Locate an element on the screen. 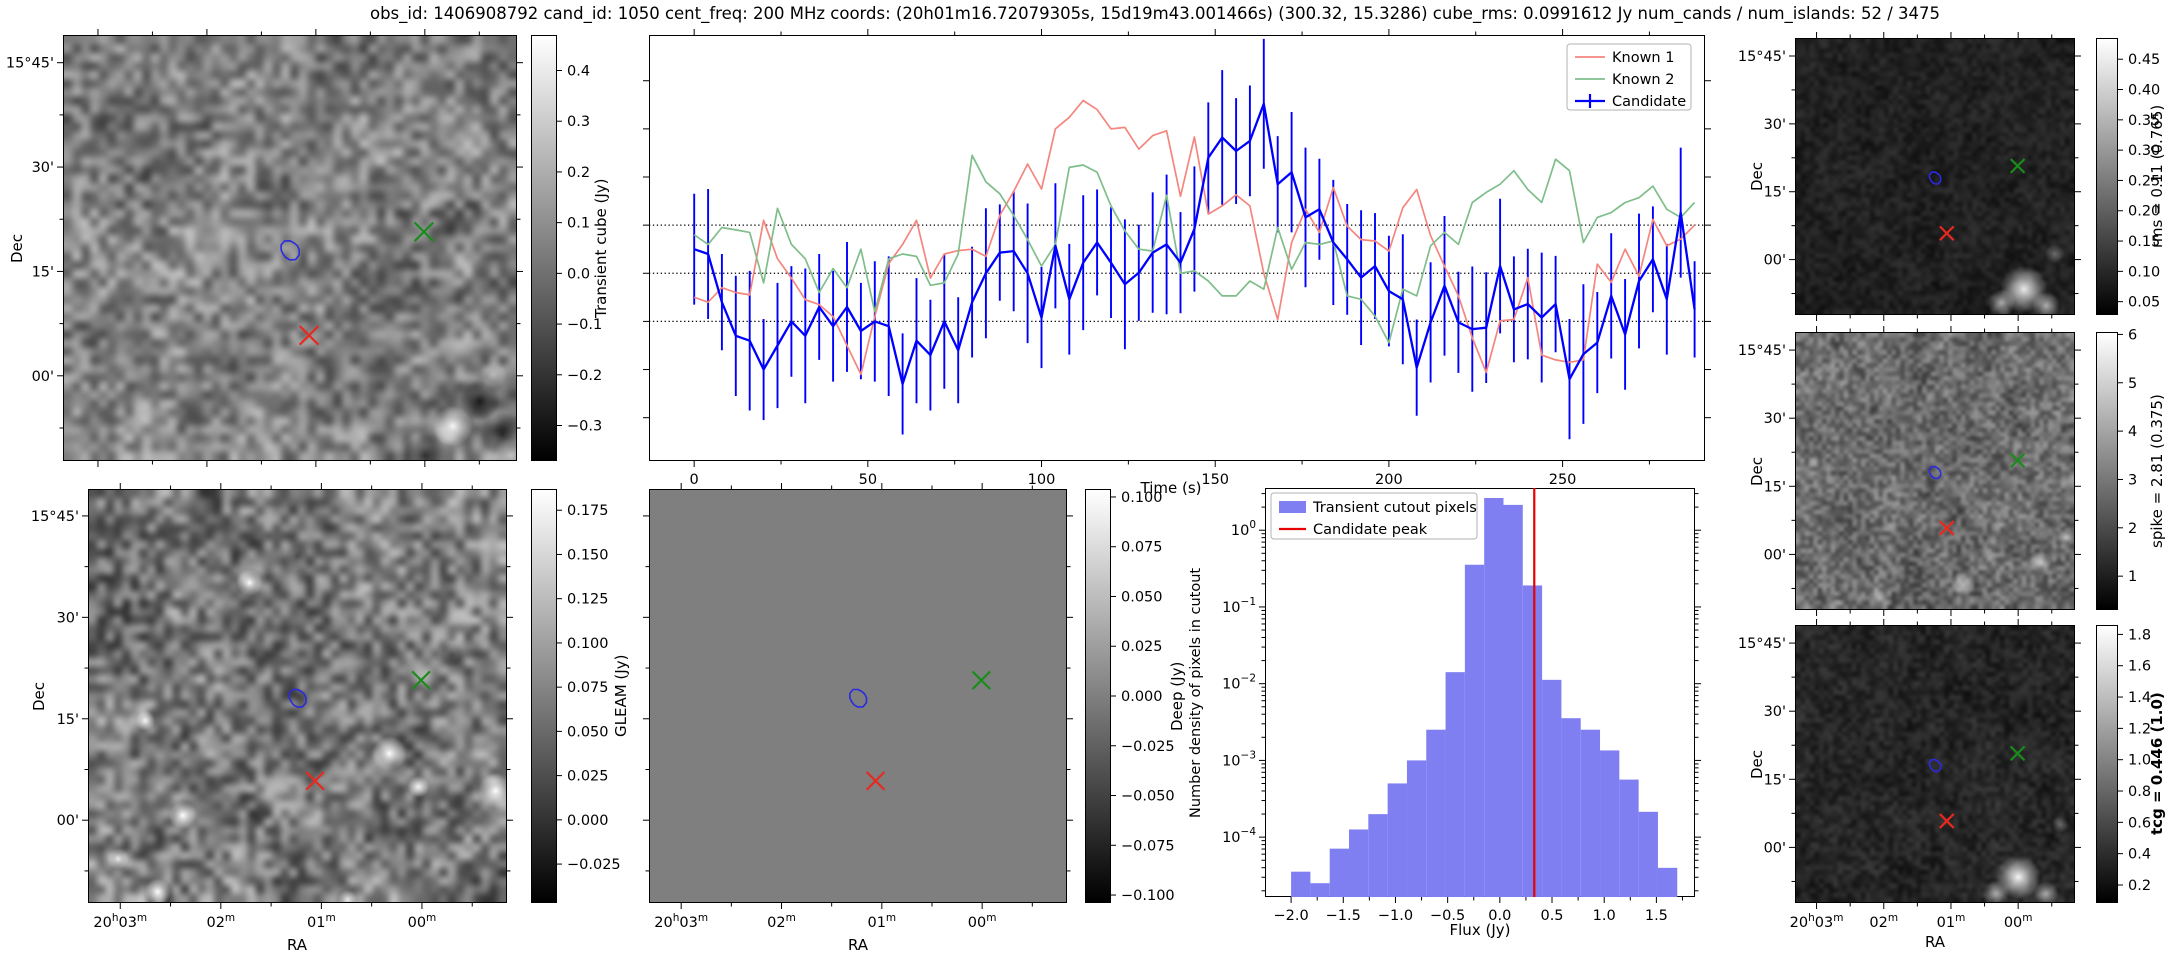  density-tick-label: 10⁻¹ is located at coordinates (1239, 606).